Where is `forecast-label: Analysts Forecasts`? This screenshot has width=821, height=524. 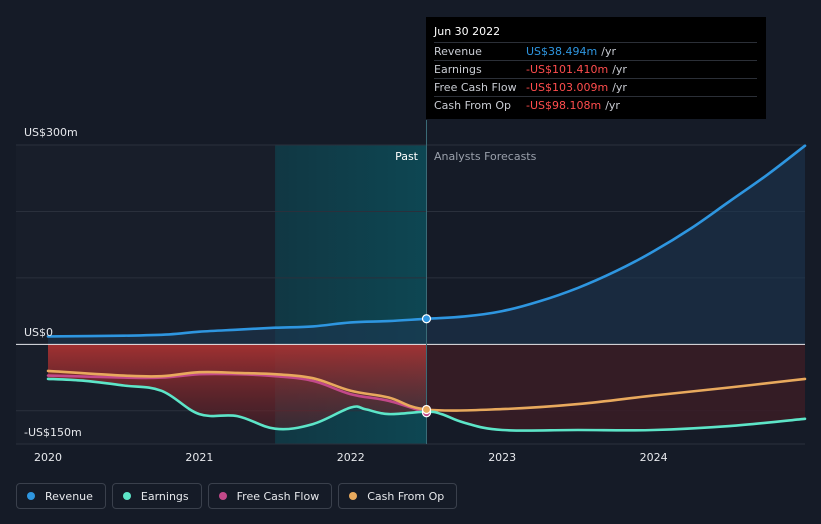
forecast-label: Analysts Forecasts is located at coordinates (485, 156).